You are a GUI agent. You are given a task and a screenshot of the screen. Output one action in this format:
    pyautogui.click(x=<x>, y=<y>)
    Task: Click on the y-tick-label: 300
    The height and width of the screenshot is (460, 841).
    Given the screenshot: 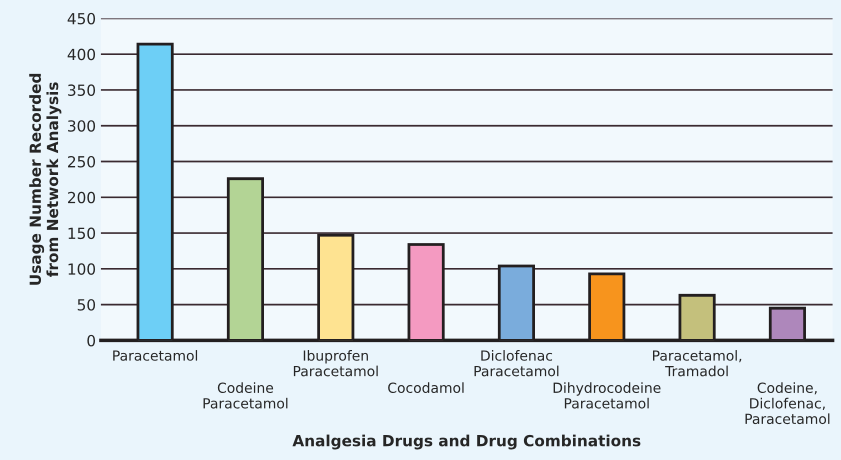 What is the action you would take?
    pyautogui.click(x=82, y=126)
    